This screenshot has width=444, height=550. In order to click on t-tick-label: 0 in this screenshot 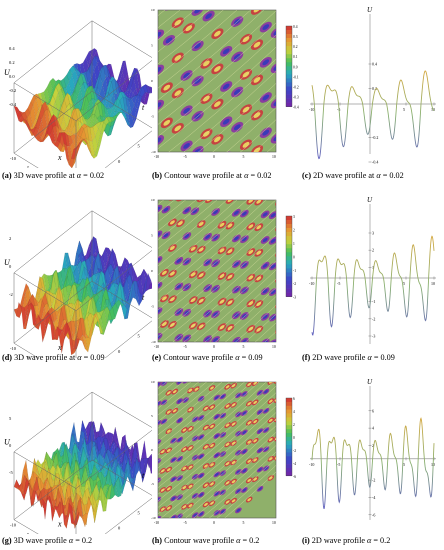, I will do `click(119, 161)`.